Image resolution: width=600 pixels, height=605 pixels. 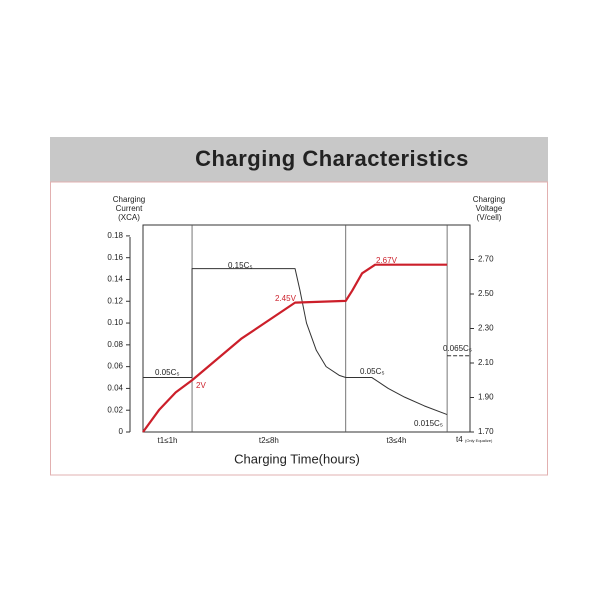 What do you see at coordinates (459, 439) in the screenshot?
I see `phase-label: t4` at bounding box center [459, 439].